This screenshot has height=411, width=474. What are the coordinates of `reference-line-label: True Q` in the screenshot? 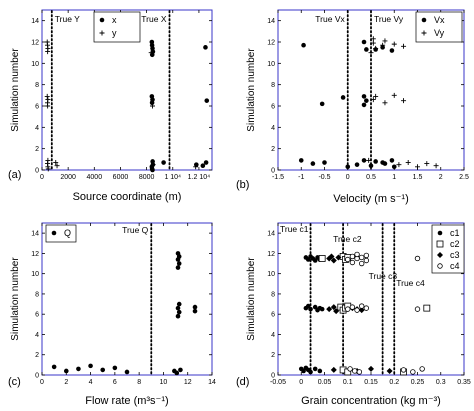 It's located at (135, 230).